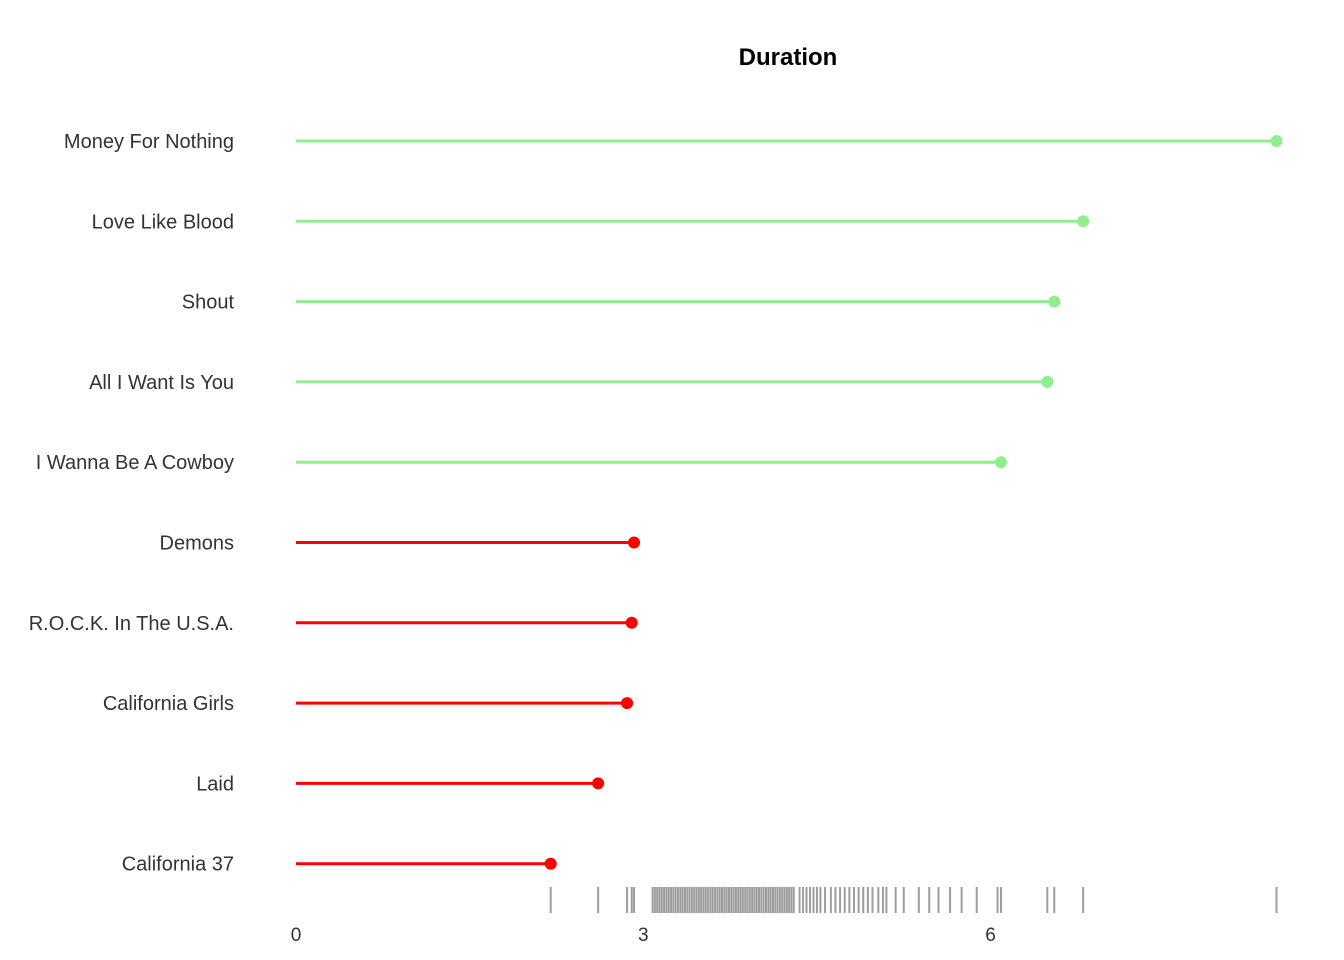  I want to click on category-label: Money For Nothing, so click(149, 142).